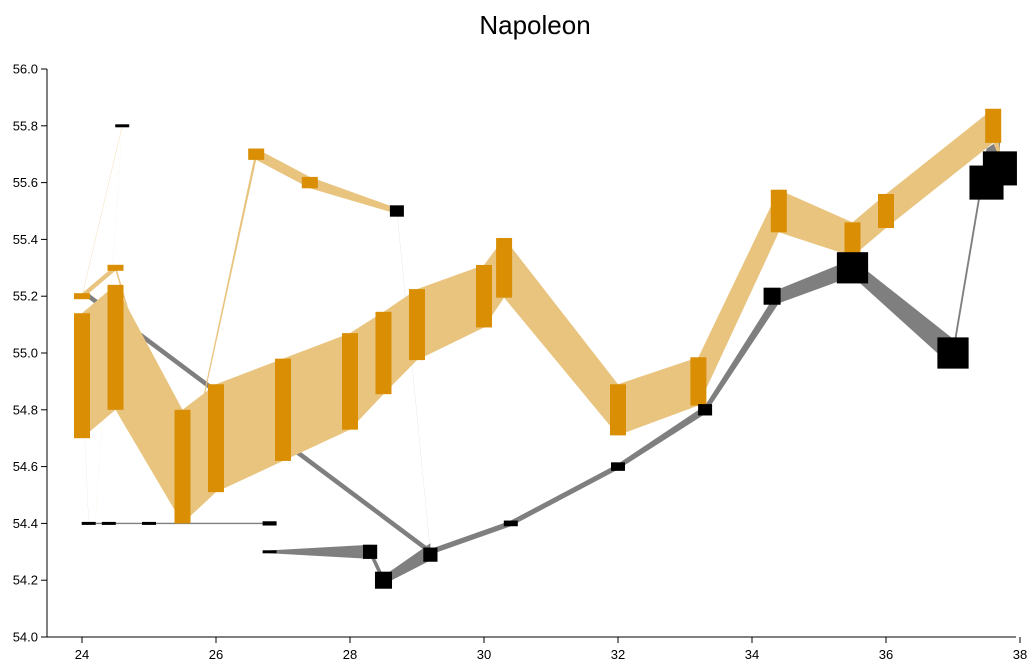 The height and width of the screenshot is (664, 1027). I want to click on x-tick-label: 24, so click(82, 654).